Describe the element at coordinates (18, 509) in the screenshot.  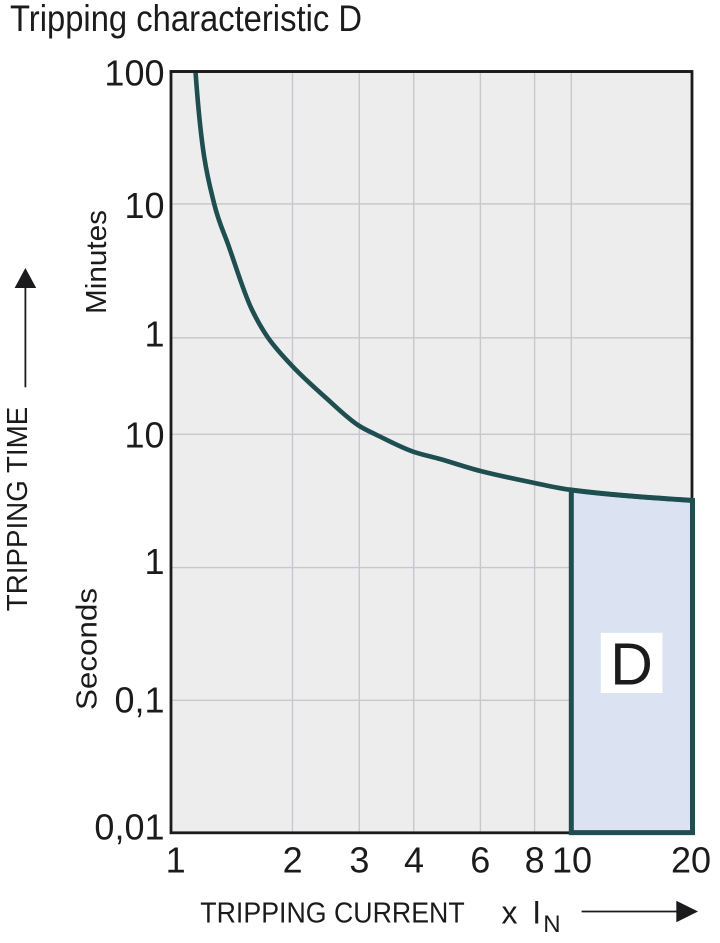
I see `svg-text: TRIPPING TIME` at that location.